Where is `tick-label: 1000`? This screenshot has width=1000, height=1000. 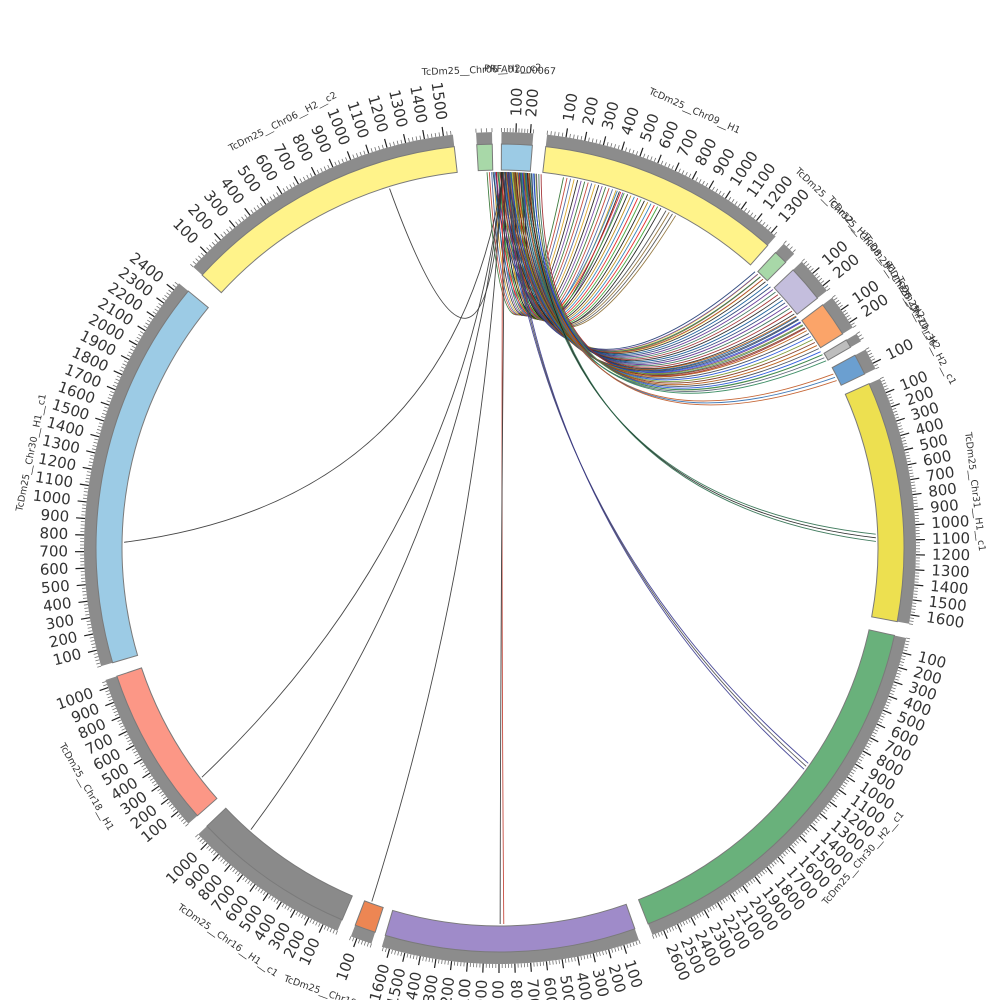
tick-label: 1000 is located at coordinates (950, 522).